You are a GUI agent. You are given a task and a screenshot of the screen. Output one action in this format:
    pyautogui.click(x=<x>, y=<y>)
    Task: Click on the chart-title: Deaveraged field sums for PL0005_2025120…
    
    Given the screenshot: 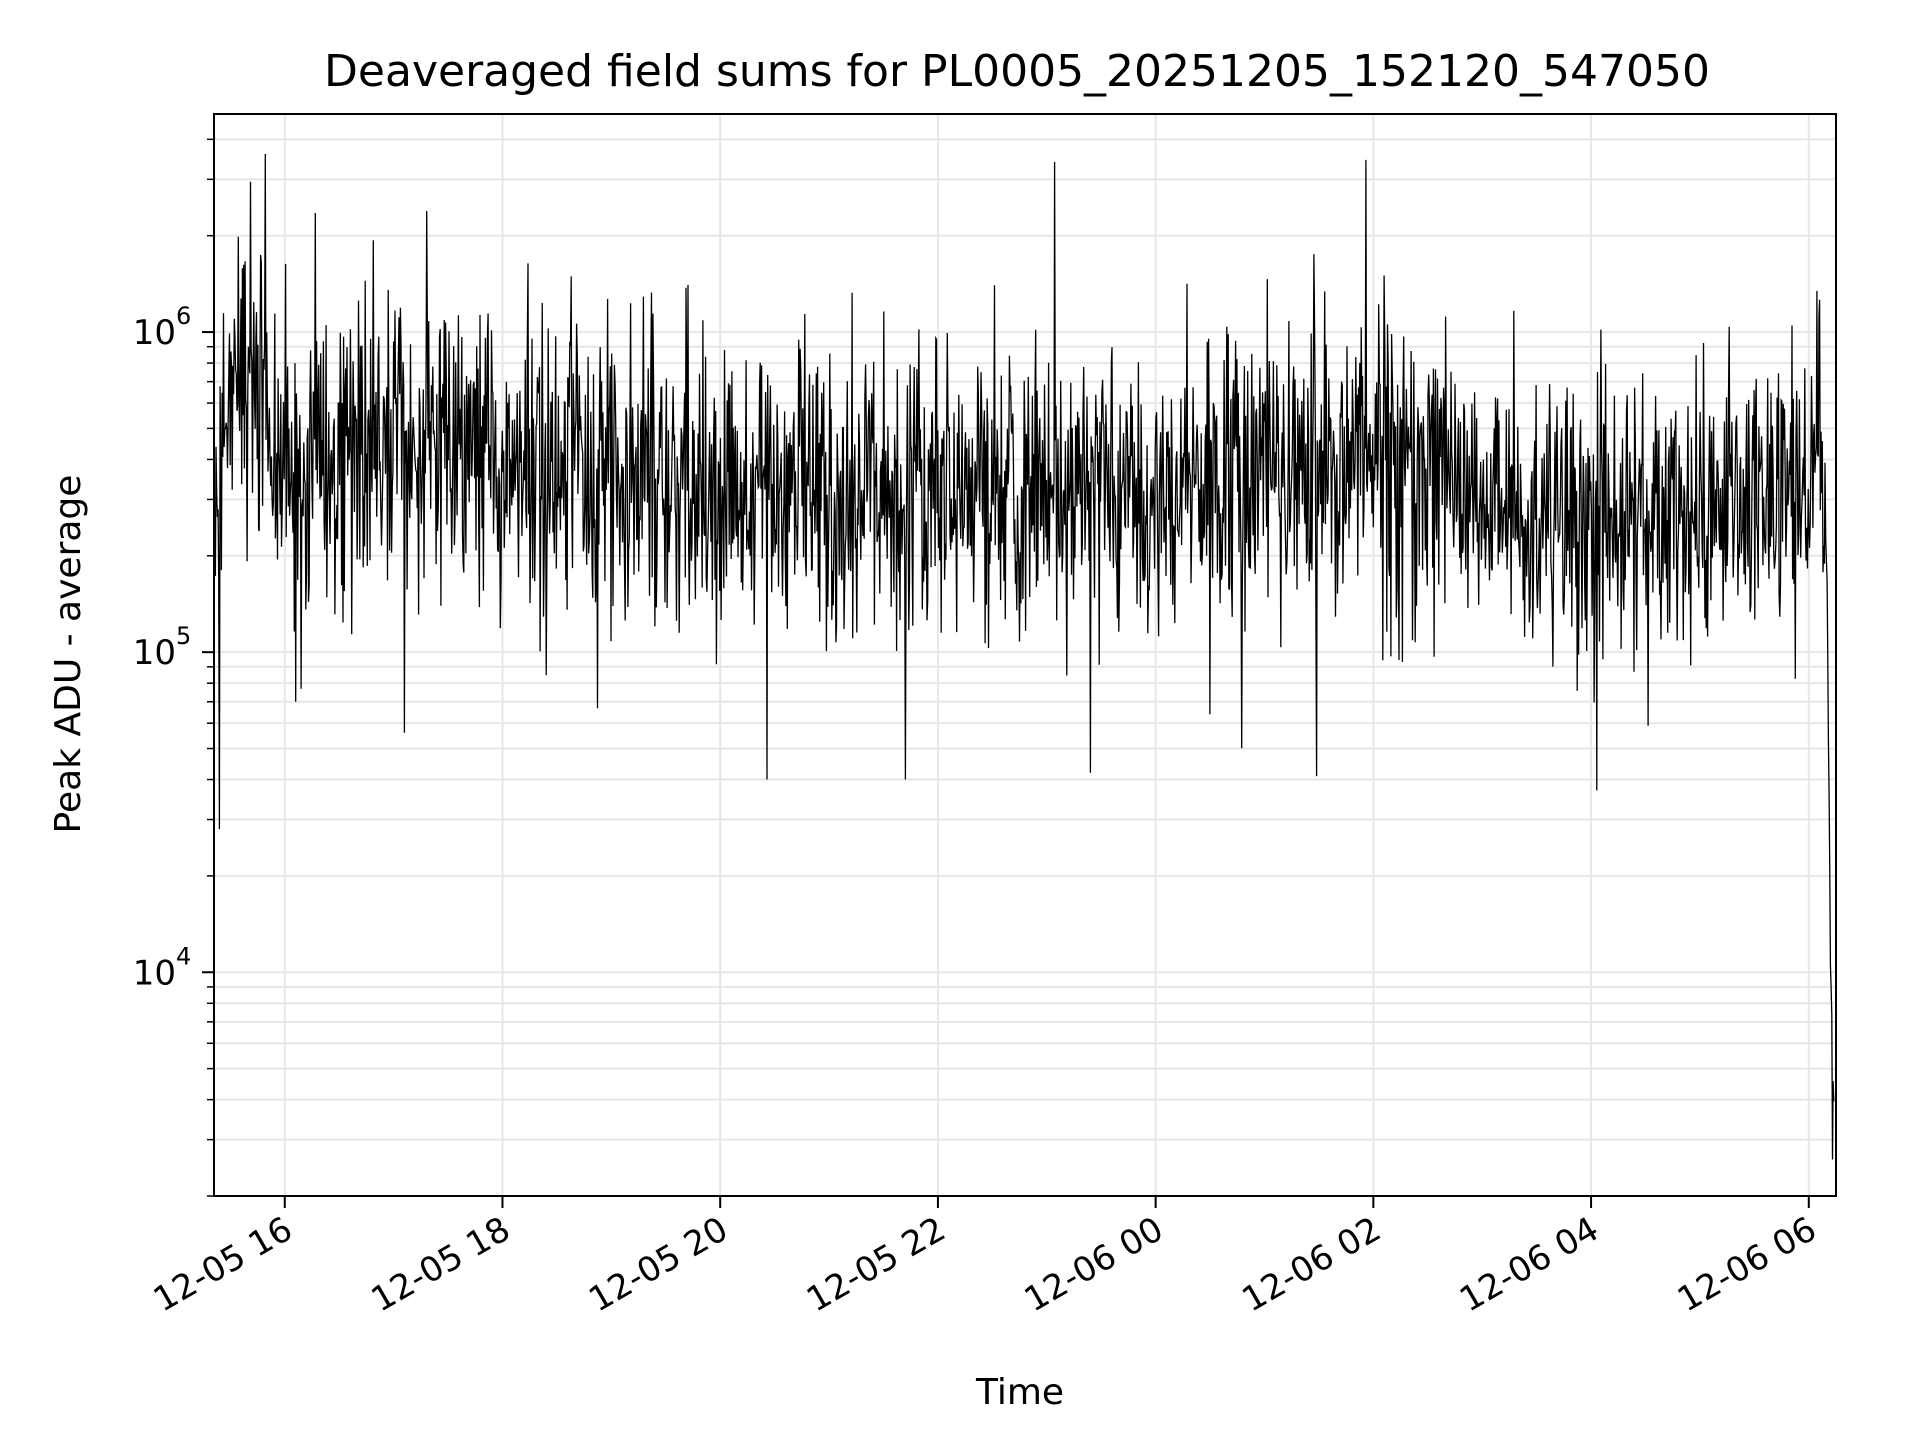 What is the action you would take?
    pyautogui.click(x=1017, y=71)
    